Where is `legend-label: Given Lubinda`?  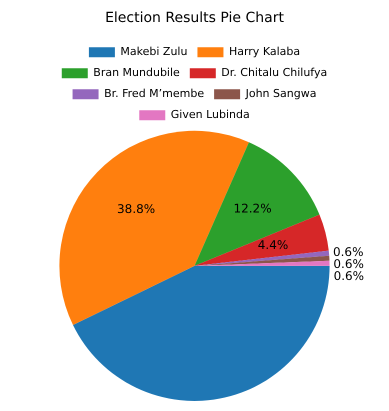
legend-label: Given Lubinda is located at coordinates (210, 115).